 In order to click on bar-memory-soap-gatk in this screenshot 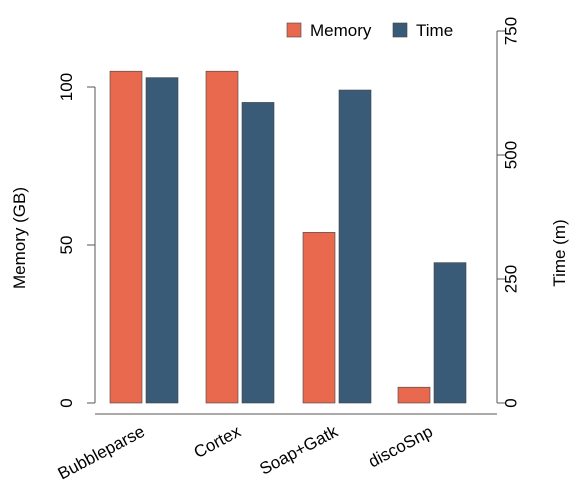, I will do `click(319, 318)`.